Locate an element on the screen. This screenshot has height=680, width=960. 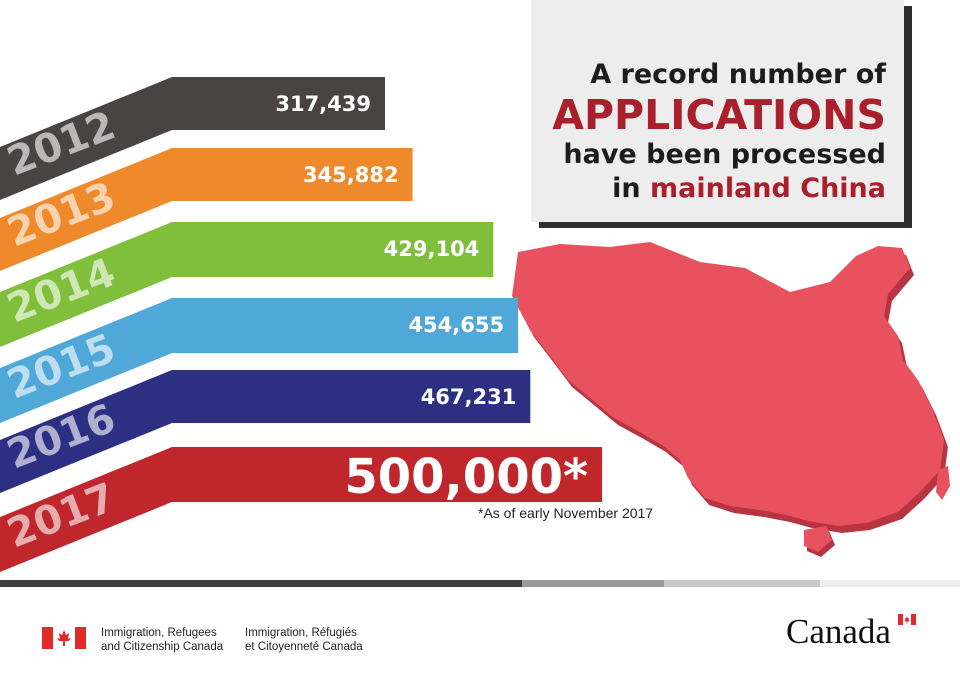
value-label-2014: 429,104 is located at coordinates (432, 249).